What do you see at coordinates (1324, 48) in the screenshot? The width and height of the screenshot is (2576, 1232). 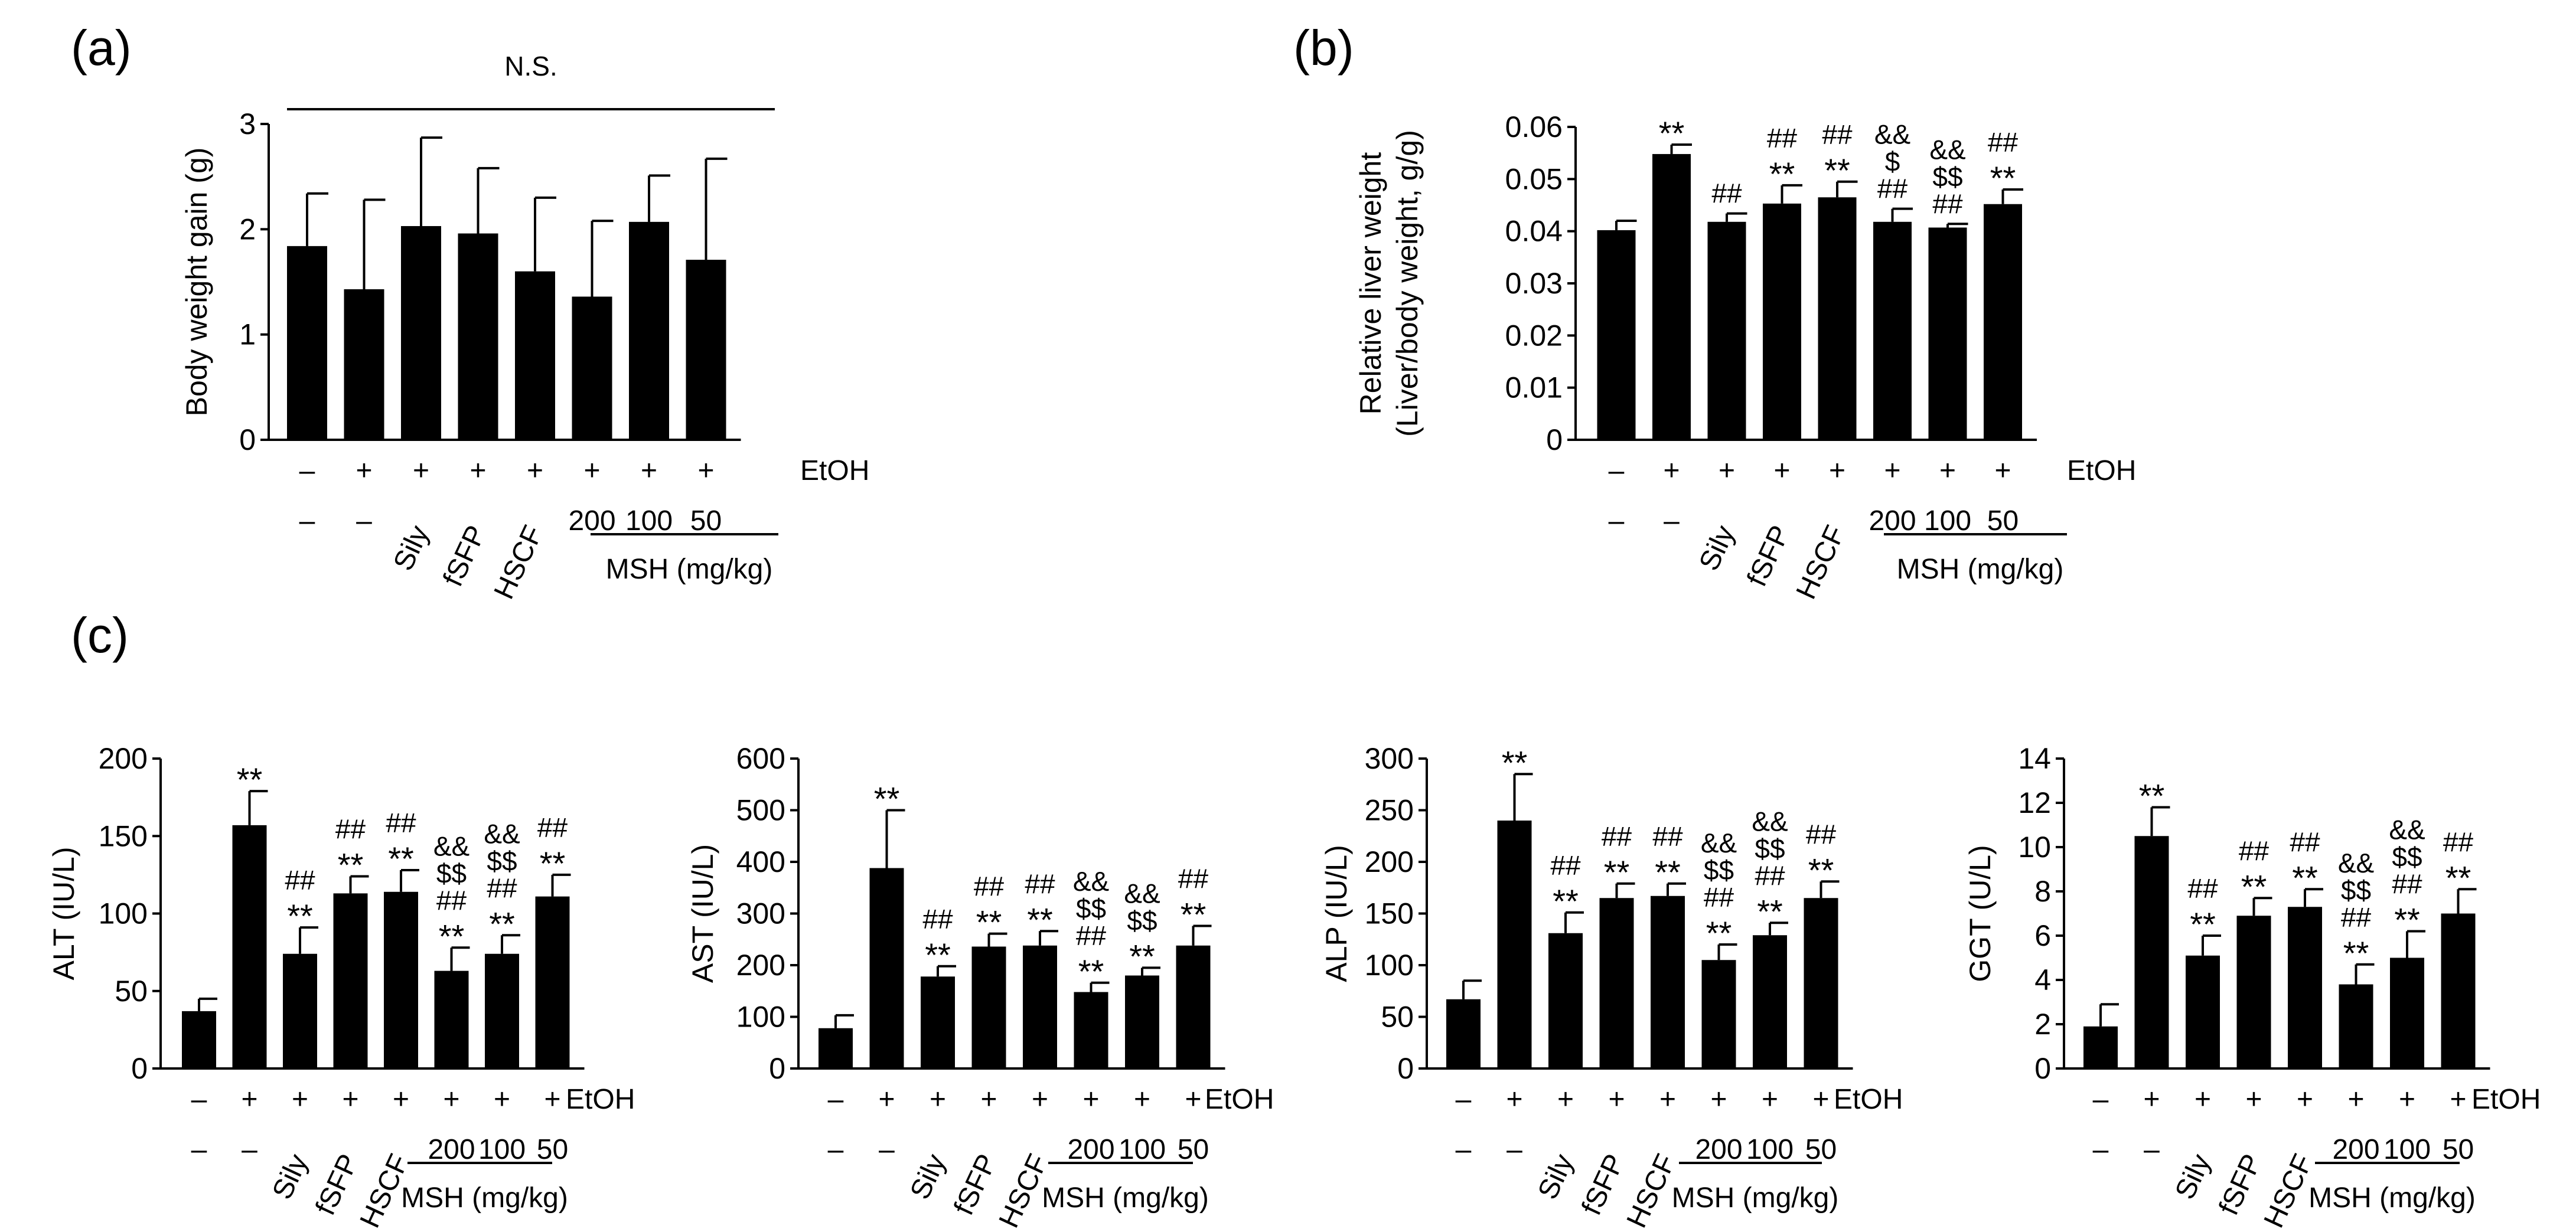 I see `panel-letter: (b)` at bounding box center [1324, 48].